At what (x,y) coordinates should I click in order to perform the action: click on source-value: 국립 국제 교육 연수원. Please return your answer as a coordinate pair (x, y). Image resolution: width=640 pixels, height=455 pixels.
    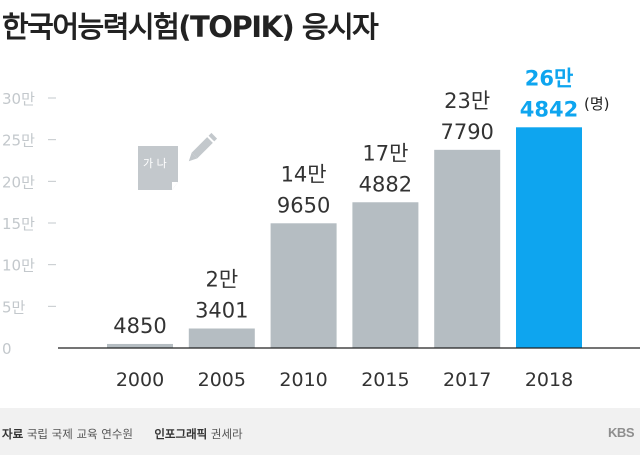
    Looking at the image, I should click on (80, 434).